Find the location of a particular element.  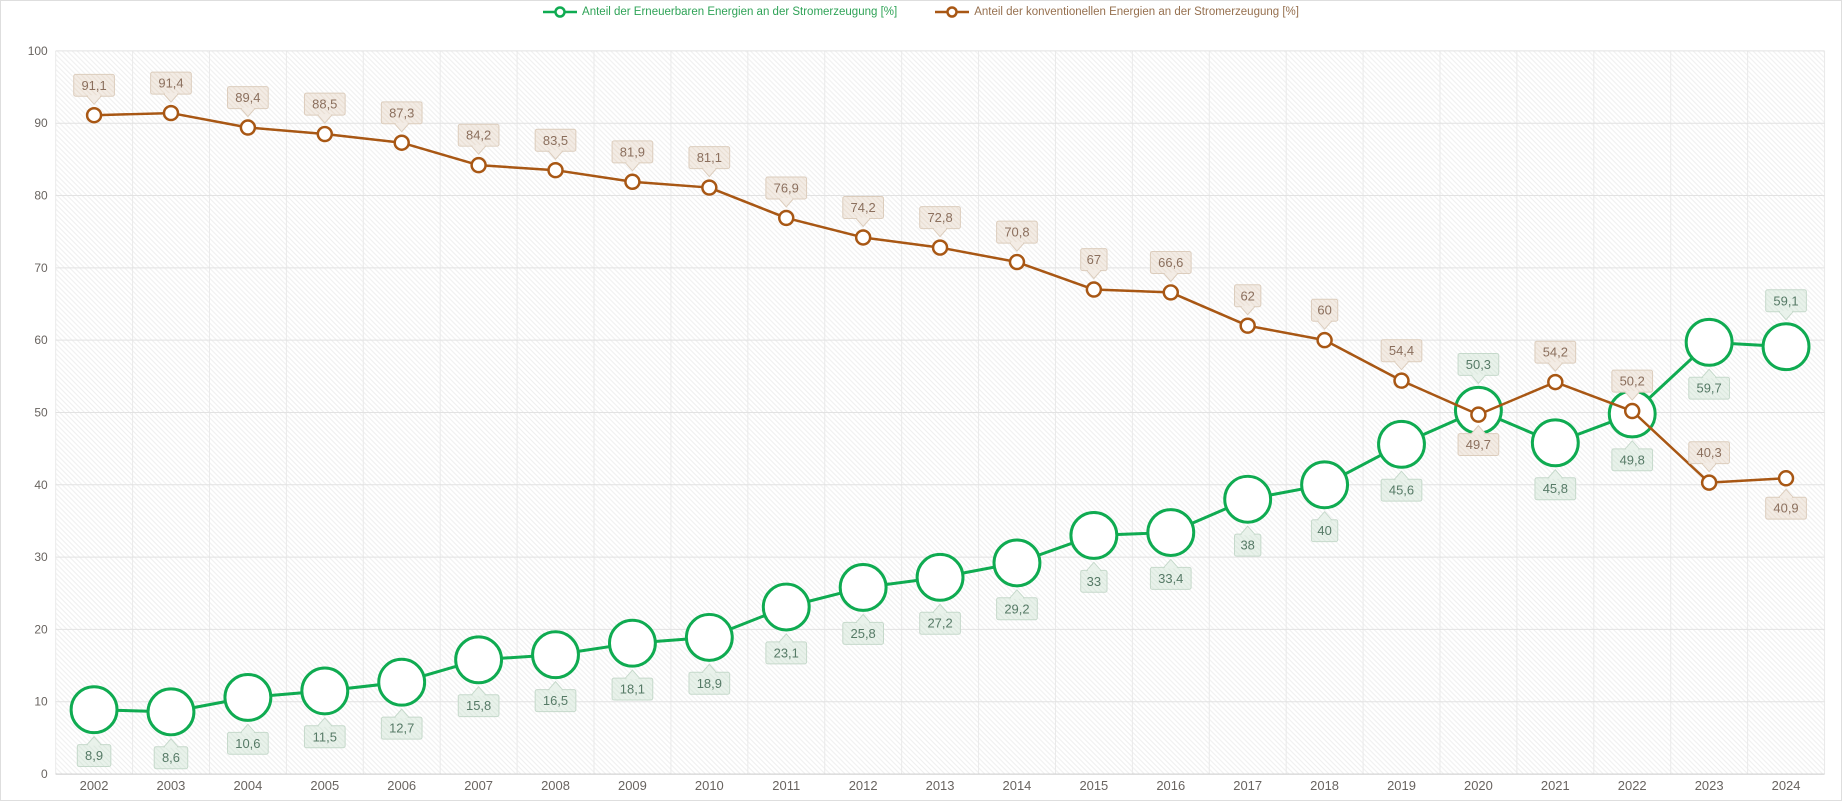

data-label-value: 54,2 is located at coordinates (1555, 352).